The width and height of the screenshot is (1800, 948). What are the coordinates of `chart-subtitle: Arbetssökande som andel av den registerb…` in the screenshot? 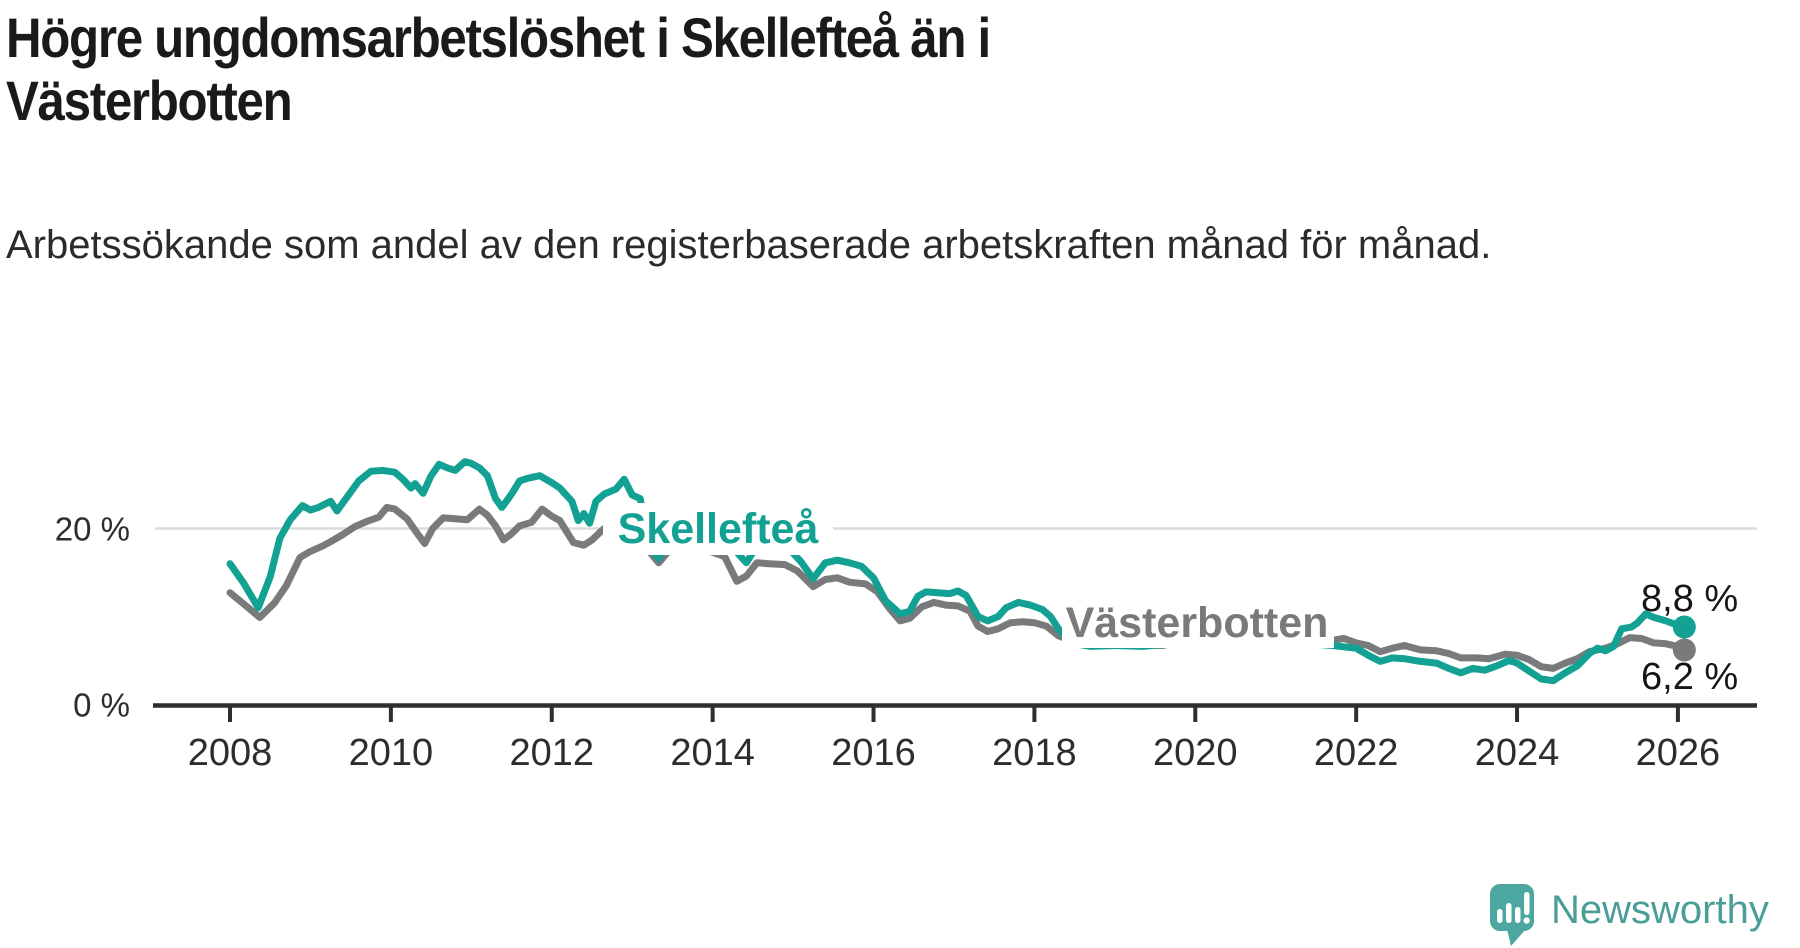 It's located at (749, 245).